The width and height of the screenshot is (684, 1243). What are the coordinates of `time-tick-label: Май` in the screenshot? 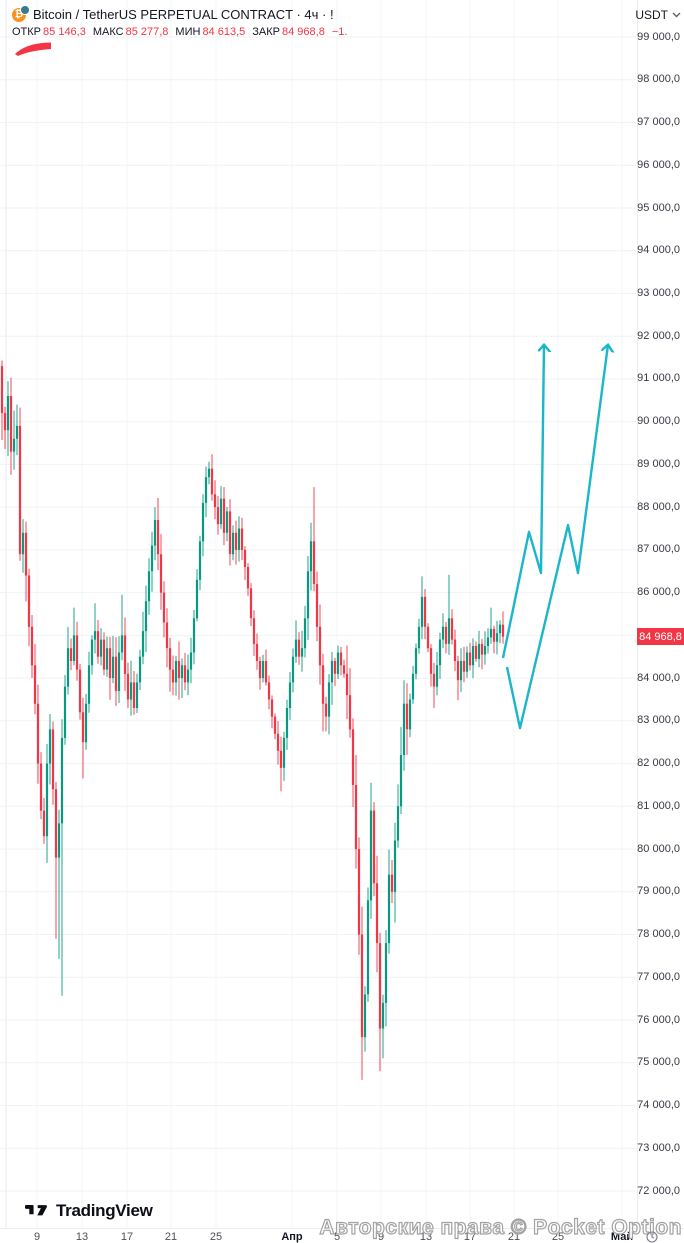 It's located at (622, 1237).